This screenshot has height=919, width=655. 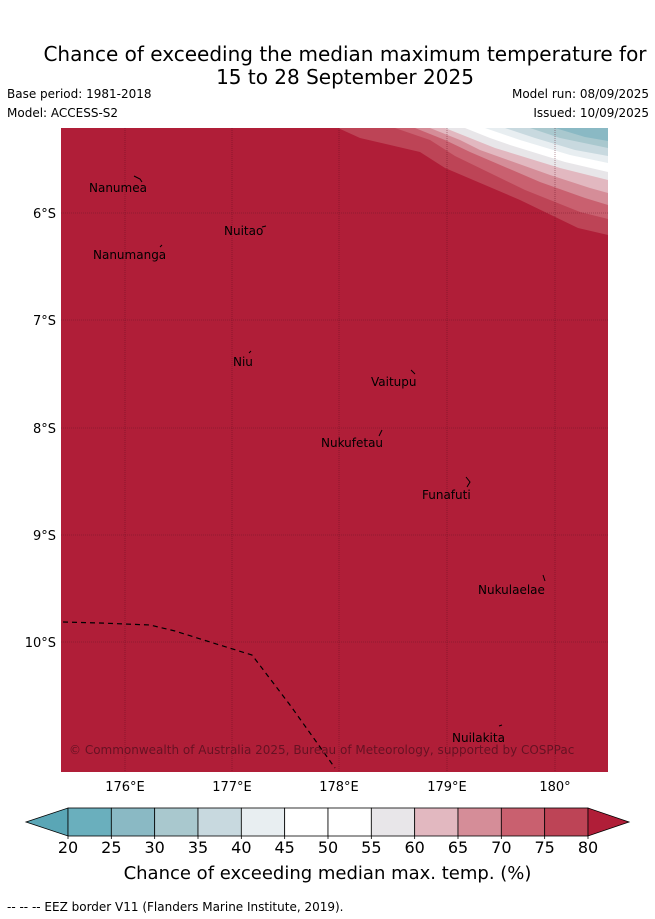 What do you see at coordinates (44, 214) in the screenshot?
I see `lat-label-6s: 6°S` at bounding box center [44, 214].